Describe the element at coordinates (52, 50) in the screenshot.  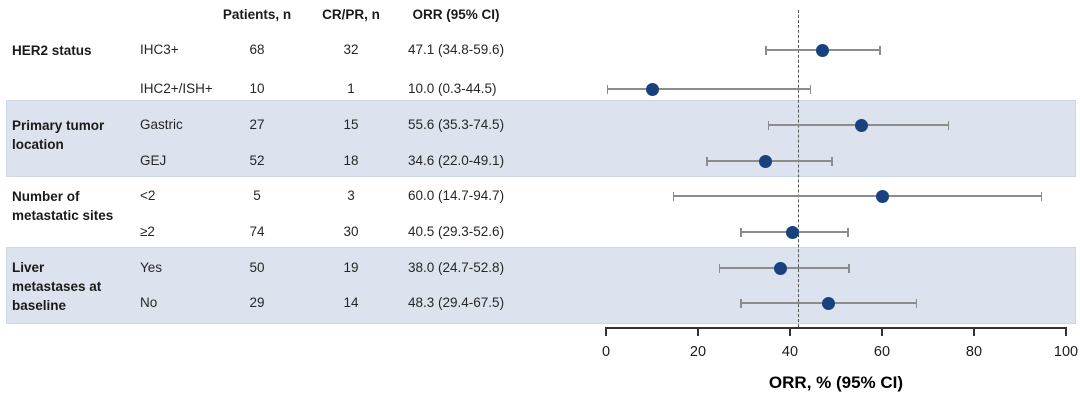
I see `subgroup-label: HER2 status` at that location.